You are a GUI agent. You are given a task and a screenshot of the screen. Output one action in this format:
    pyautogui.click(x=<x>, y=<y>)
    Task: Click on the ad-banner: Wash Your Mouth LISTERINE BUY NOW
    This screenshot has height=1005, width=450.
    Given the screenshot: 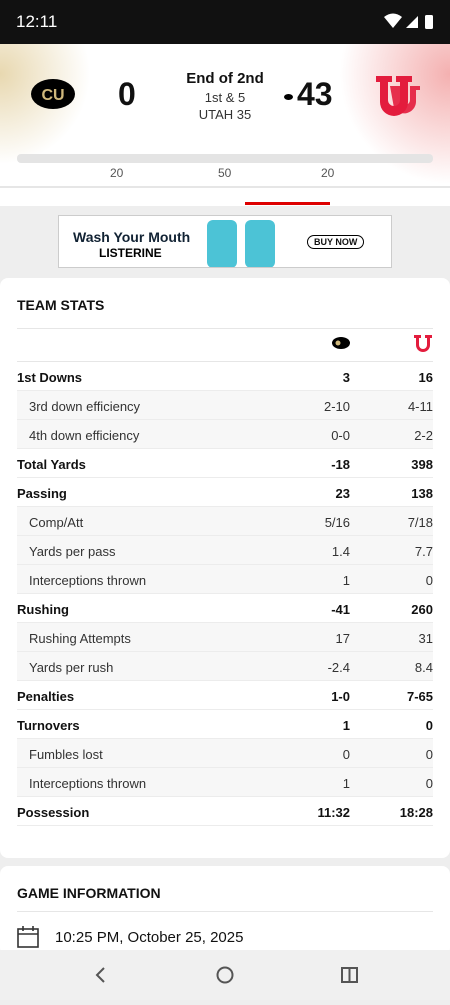 What is the action you would take?
    pyautogui.click(x=225, y=241)
    